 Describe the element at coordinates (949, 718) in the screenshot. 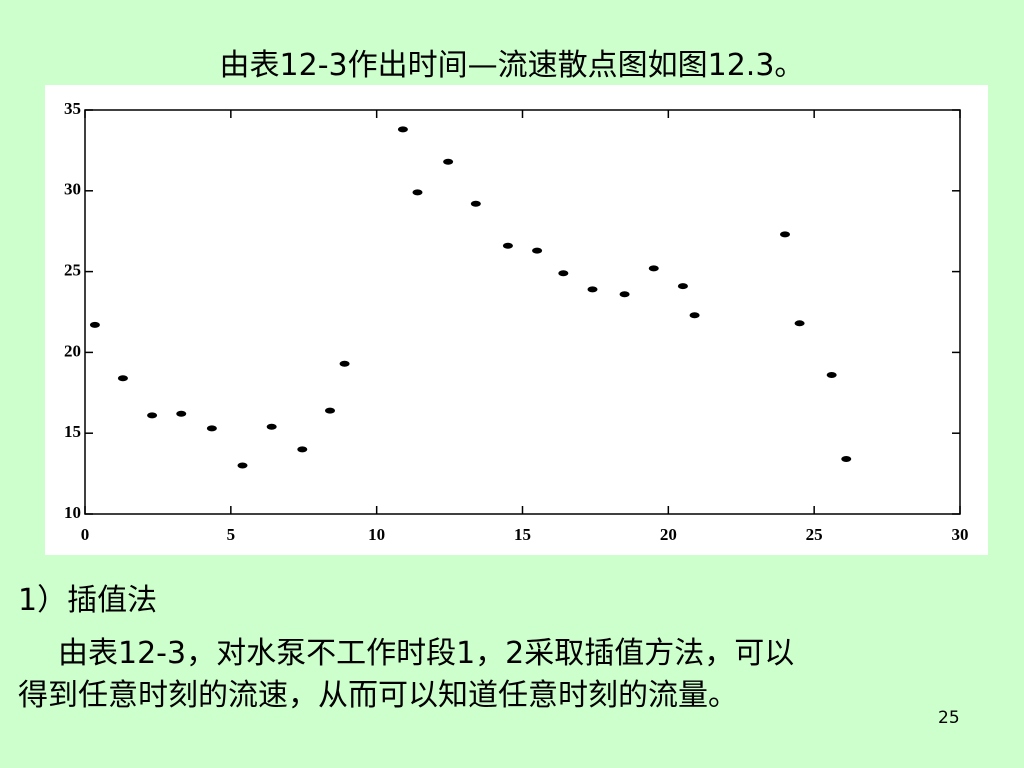

I see `page-number: 25` at that location.